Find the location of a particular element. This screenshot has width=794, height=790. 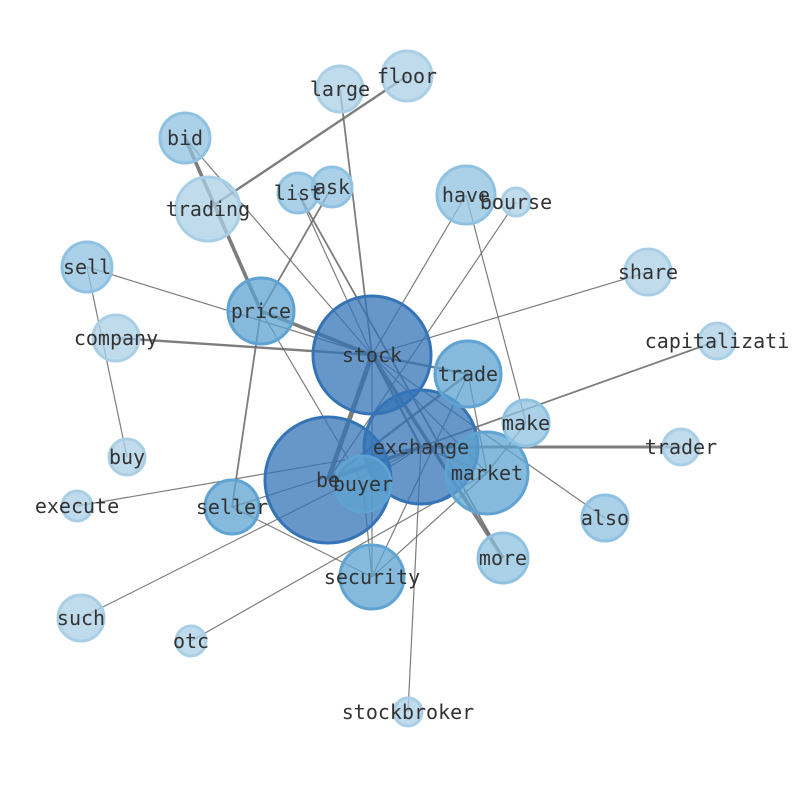

node-security is located at coordinates (372, 577).